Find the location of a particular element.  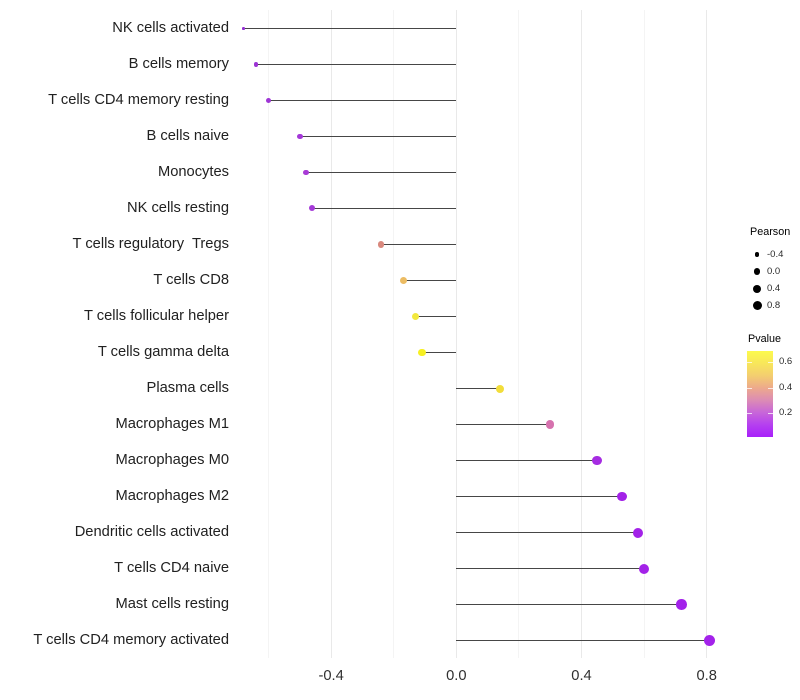

y-axis-label: T cells CD4 naive is located at coordinates (171, 568).